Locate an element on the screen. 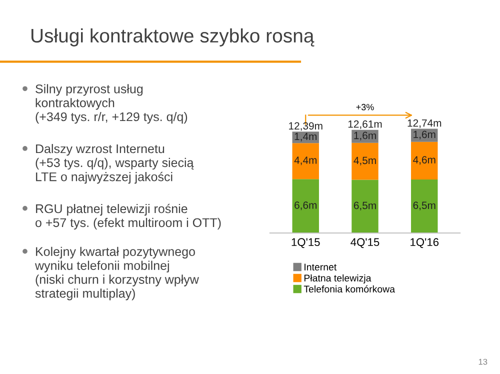 The image size is (500, 374). data-label: 4,4m is located at coordinates (305, 161).